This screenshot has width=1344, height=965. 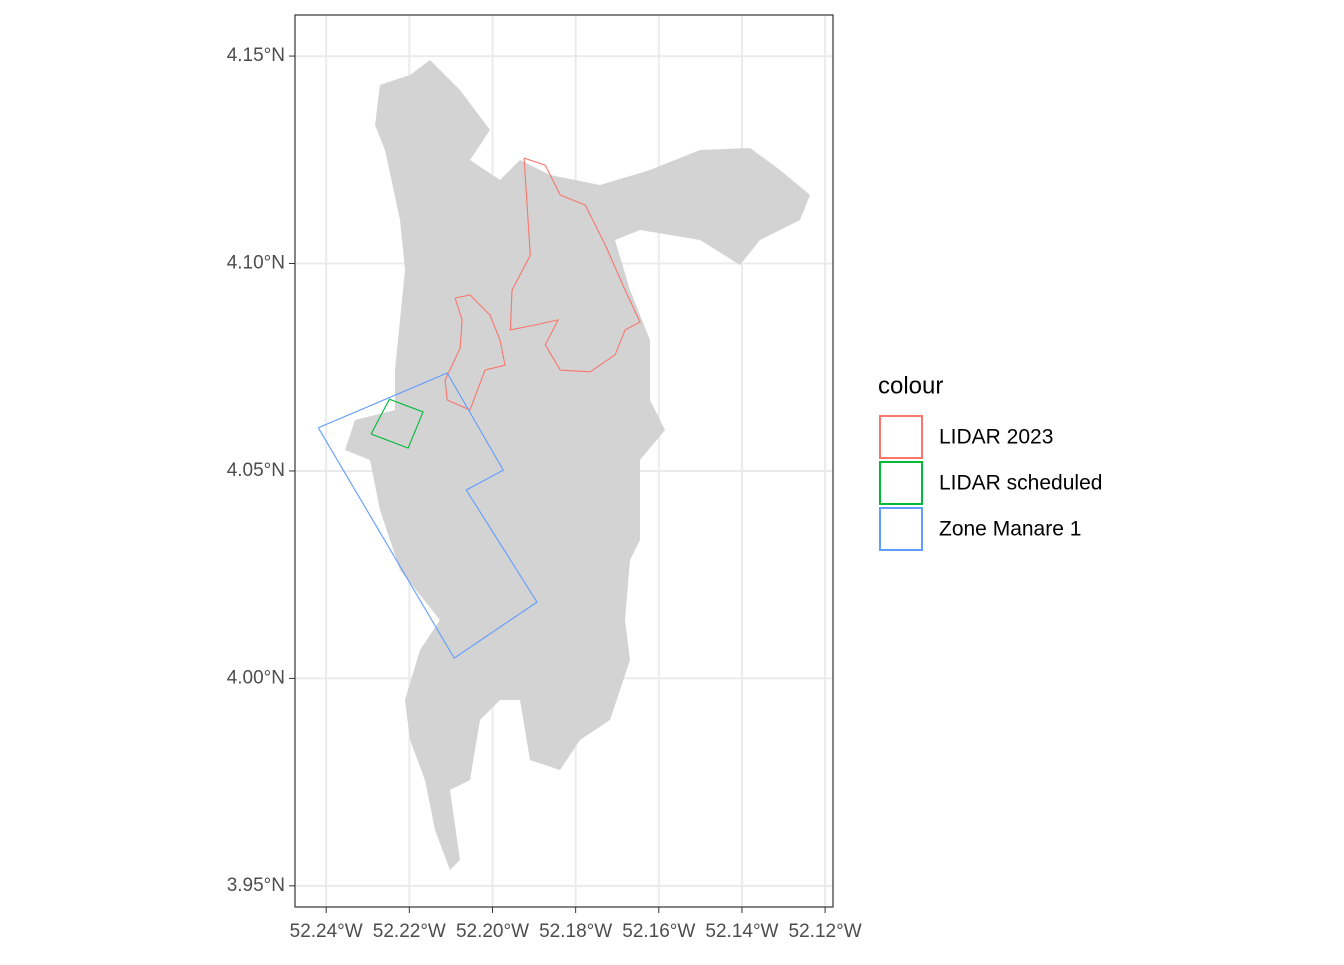 I want to click on outlines, so click(x=479, y=408).